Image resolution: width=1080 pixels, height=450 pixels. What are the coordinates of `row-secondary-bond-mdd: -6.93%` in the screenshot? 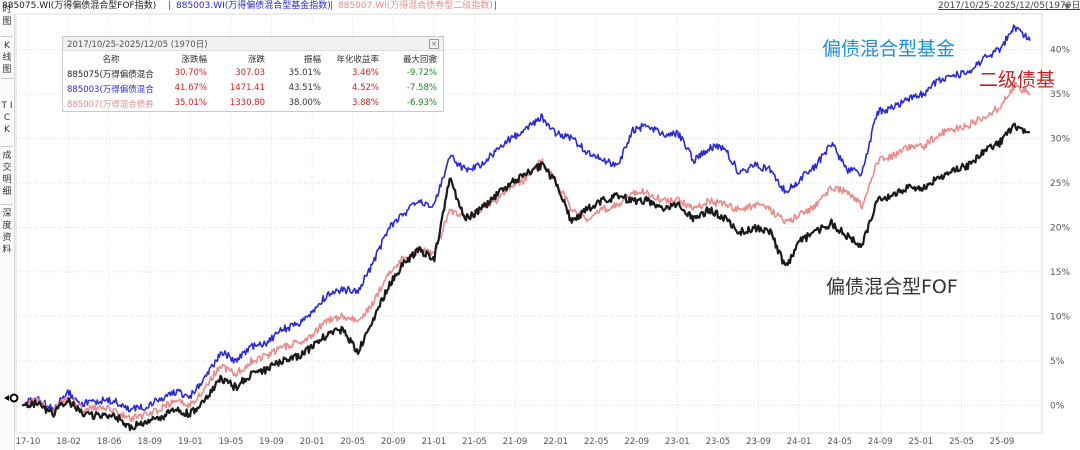 It's located at (421, 103).